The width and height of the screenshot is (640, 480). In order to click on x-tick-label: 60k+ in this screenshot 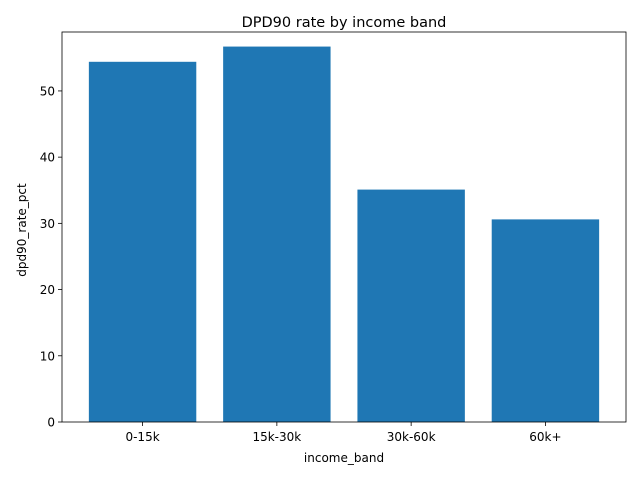, I will do `click(545, 437)`.